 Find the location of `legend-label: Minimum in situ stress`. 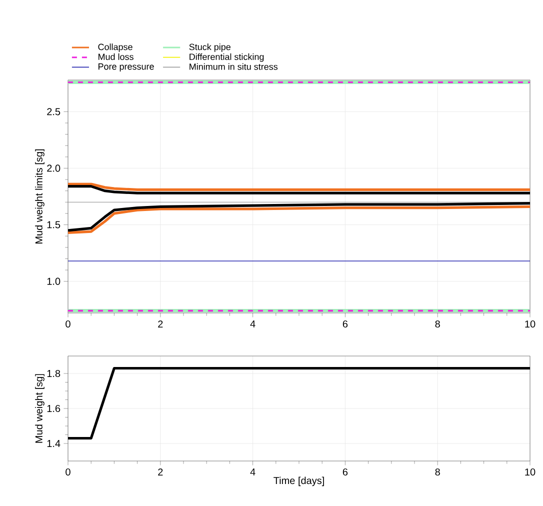

legend-label: Minimum in situ stress is located at coordinates (234, 66).